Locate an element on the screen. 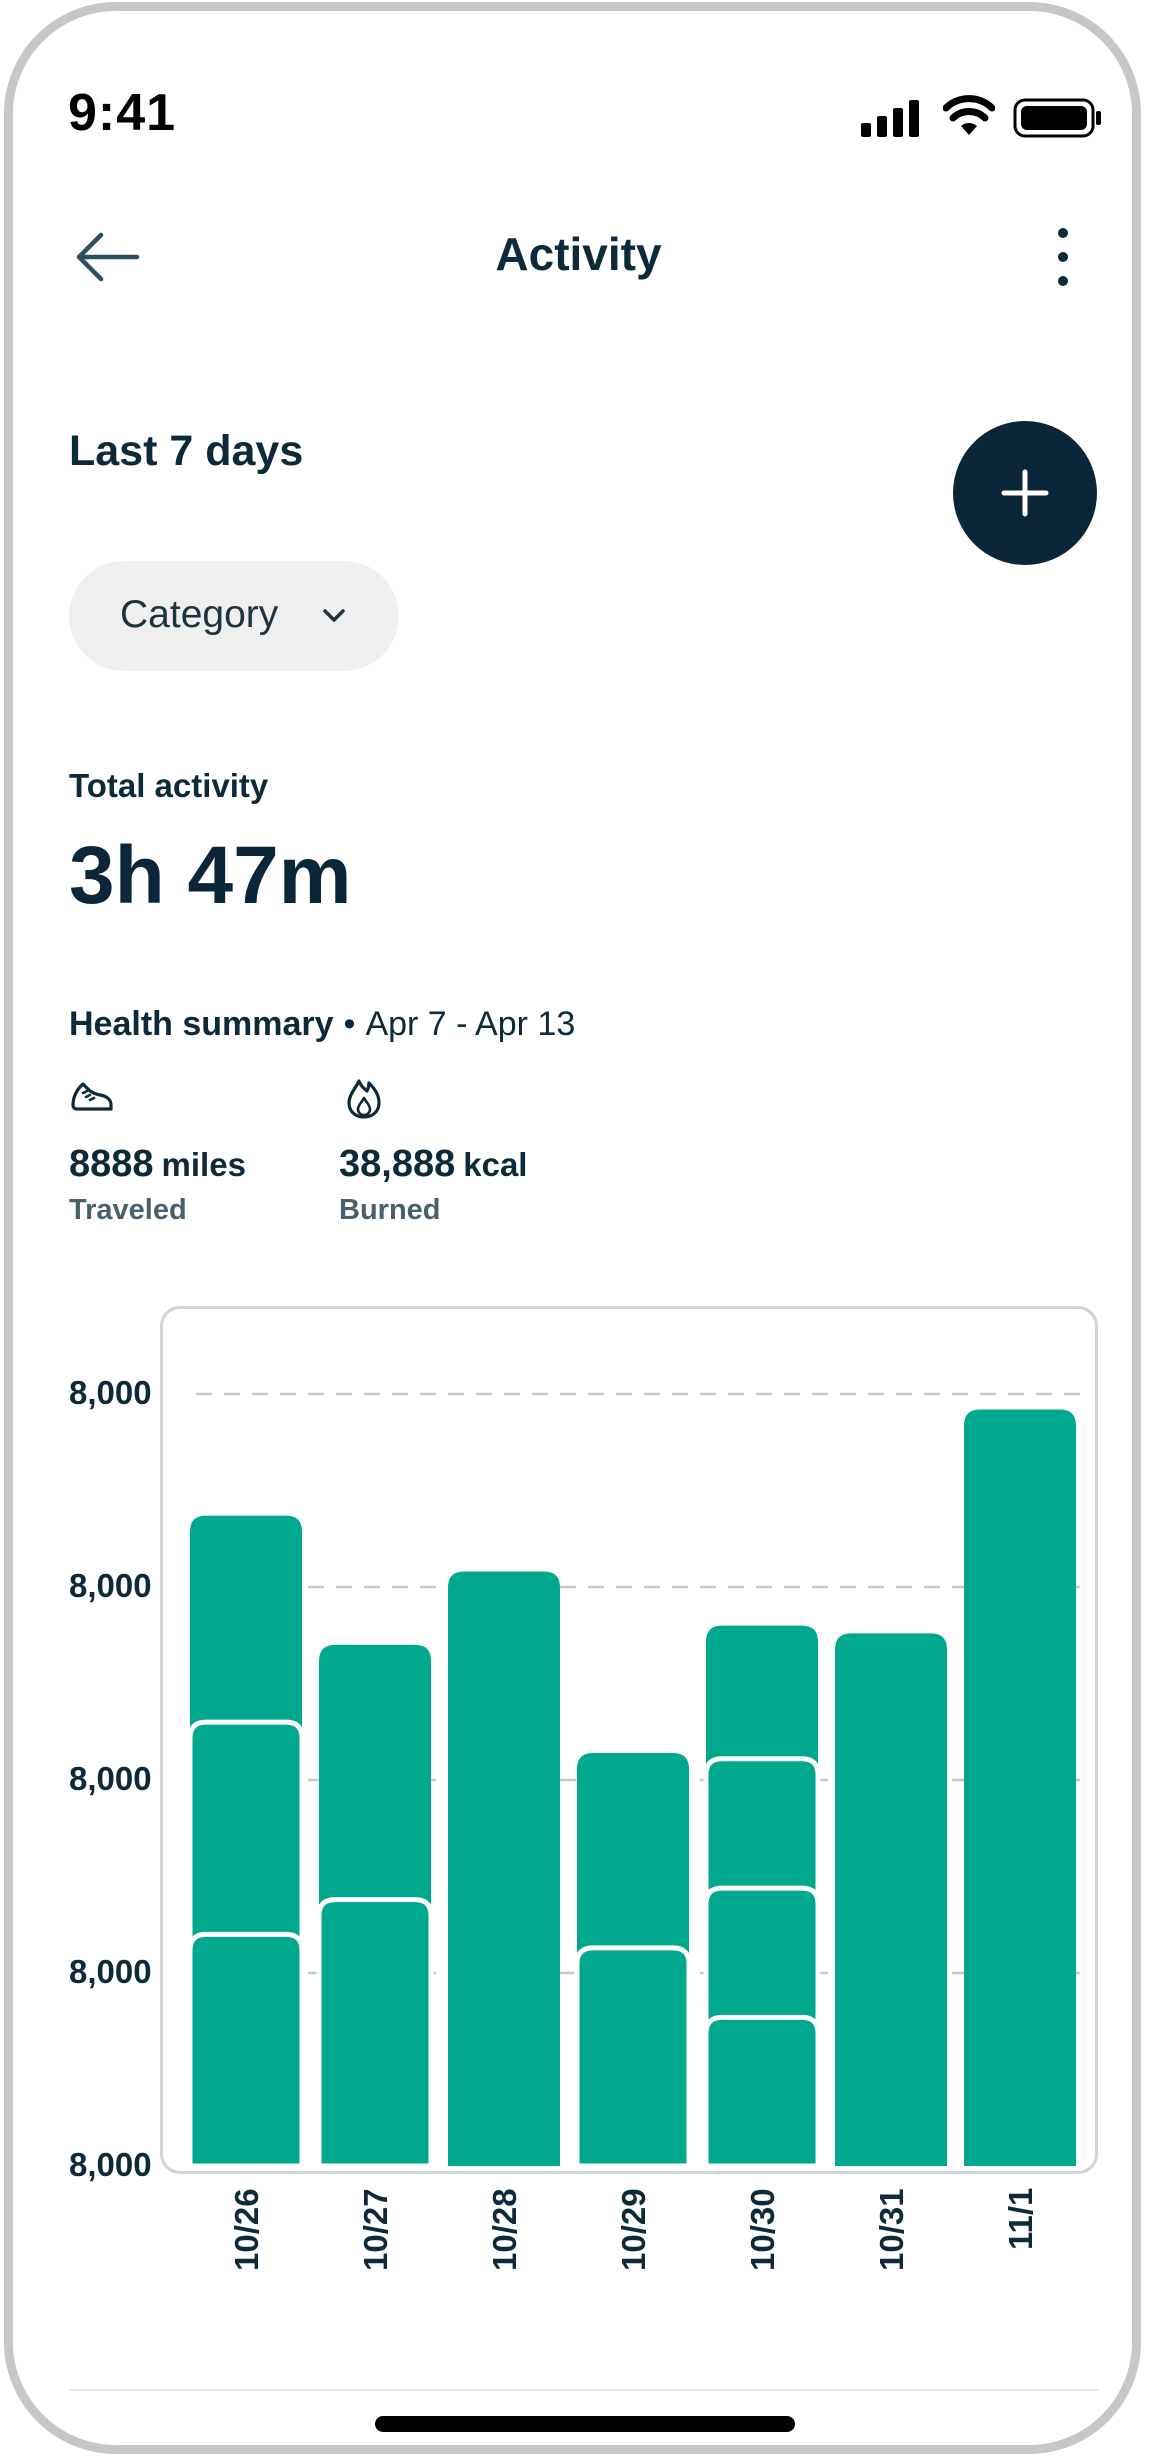 This screenshot has height=2460, width=1149. calories-unit: kcal is located at coordinates (495, 1164).